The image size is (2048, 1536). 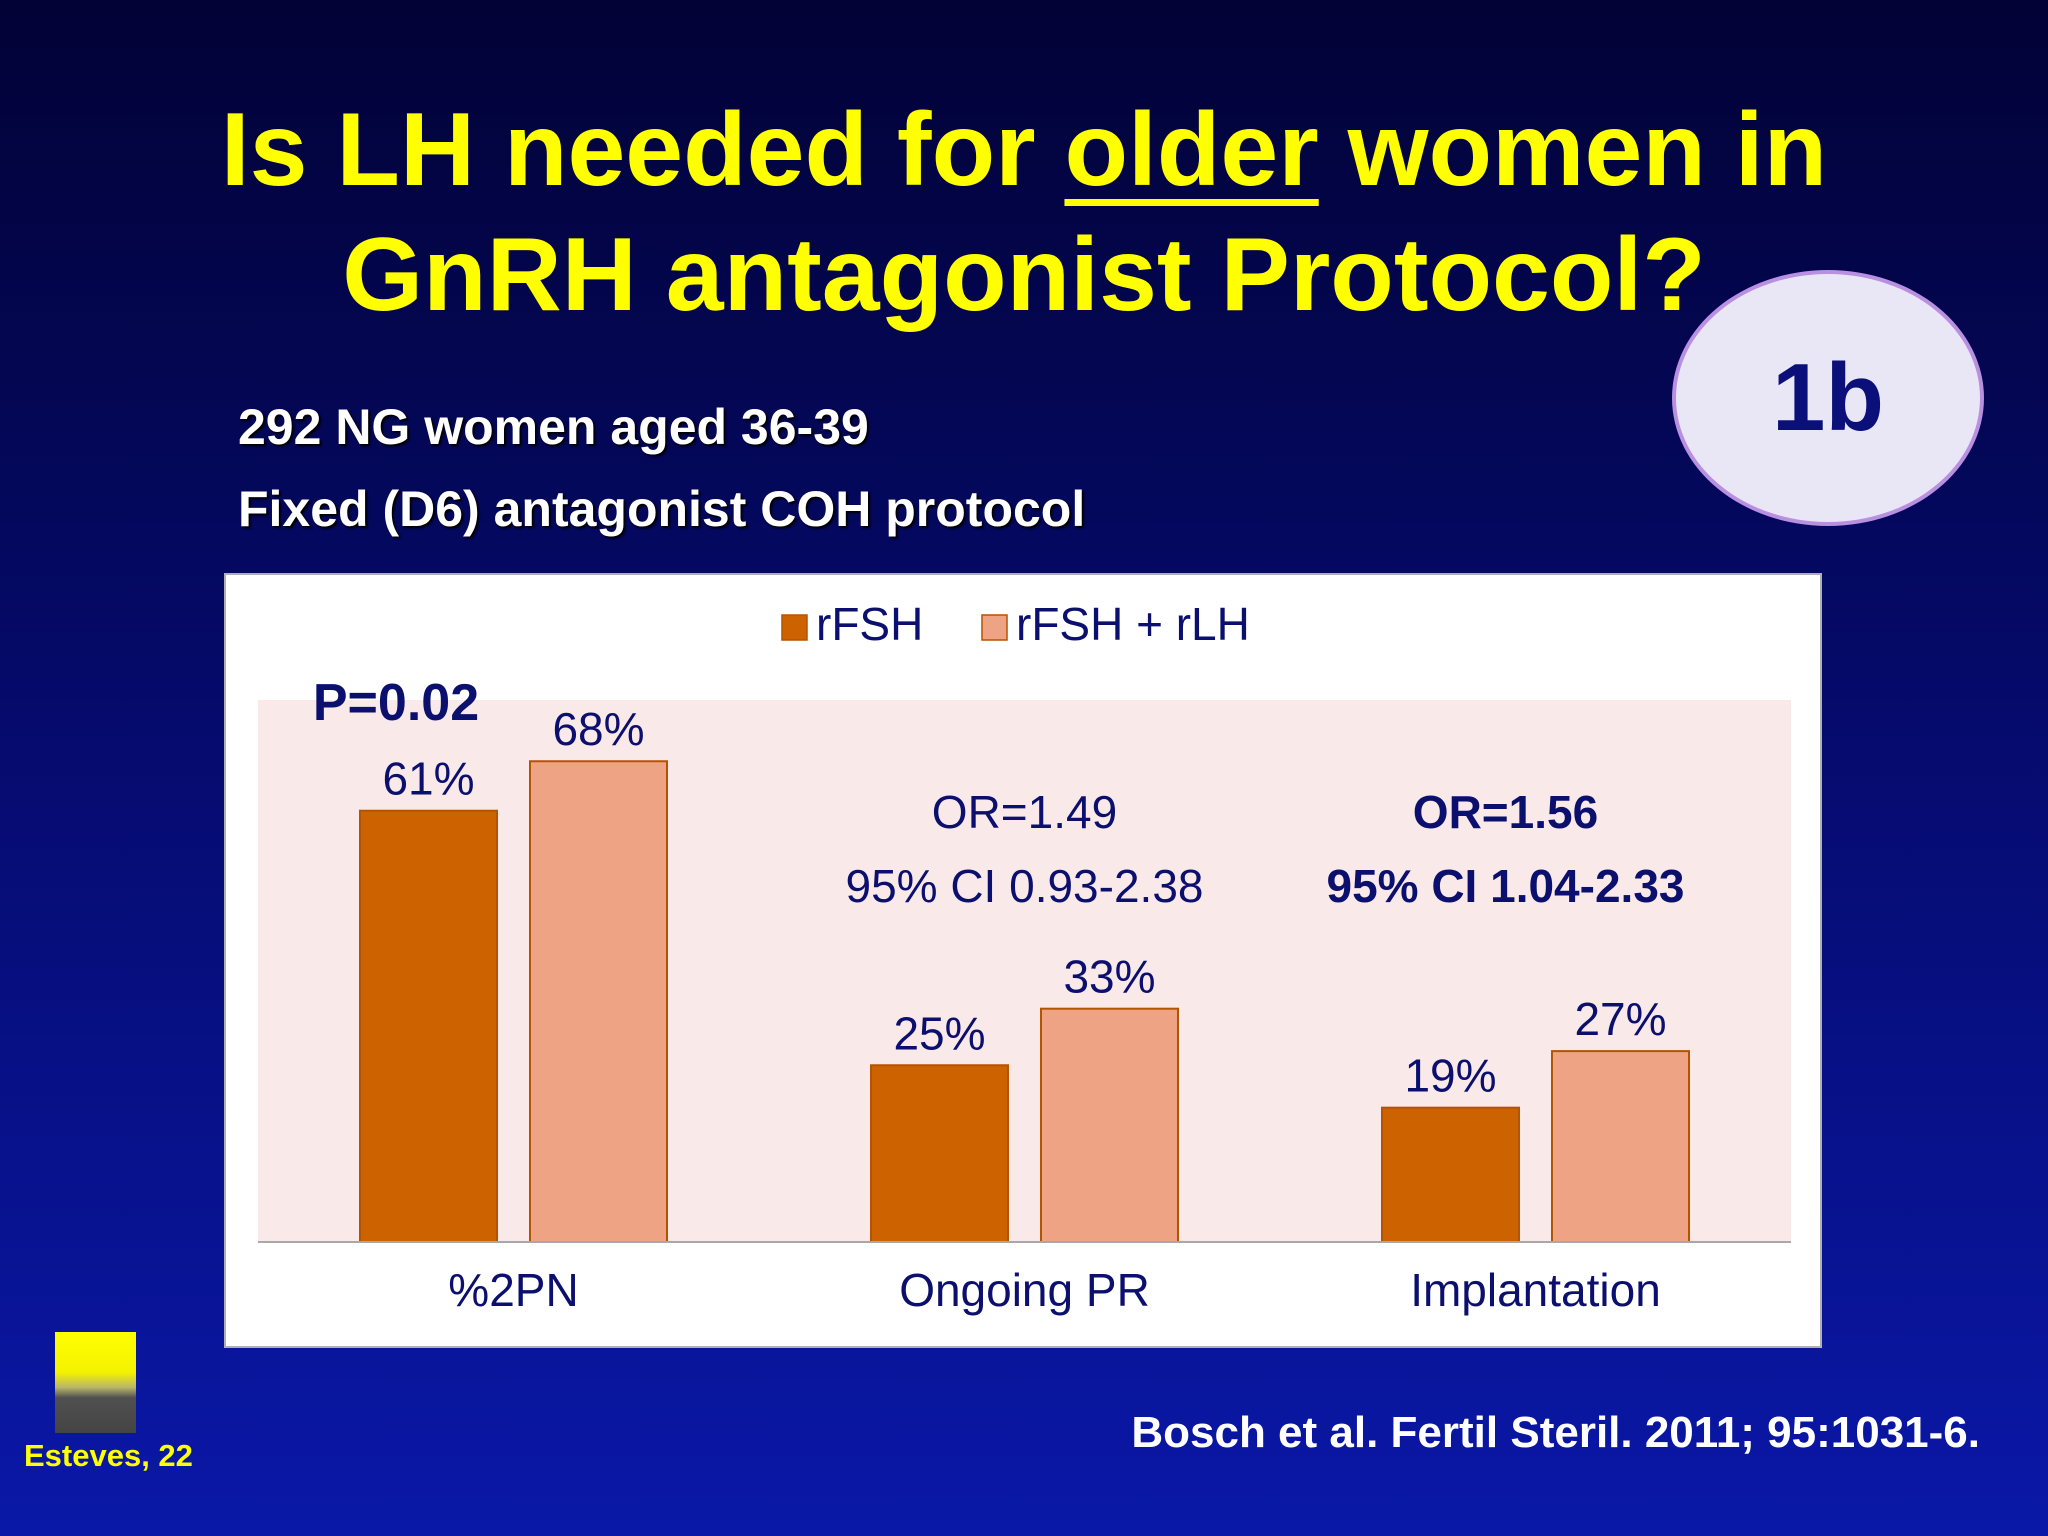 What do you see at coordinates (396, 703) in the screenshot?
I see `annotation-0-line-0: P=0.02` at bounding box center [396, 703].